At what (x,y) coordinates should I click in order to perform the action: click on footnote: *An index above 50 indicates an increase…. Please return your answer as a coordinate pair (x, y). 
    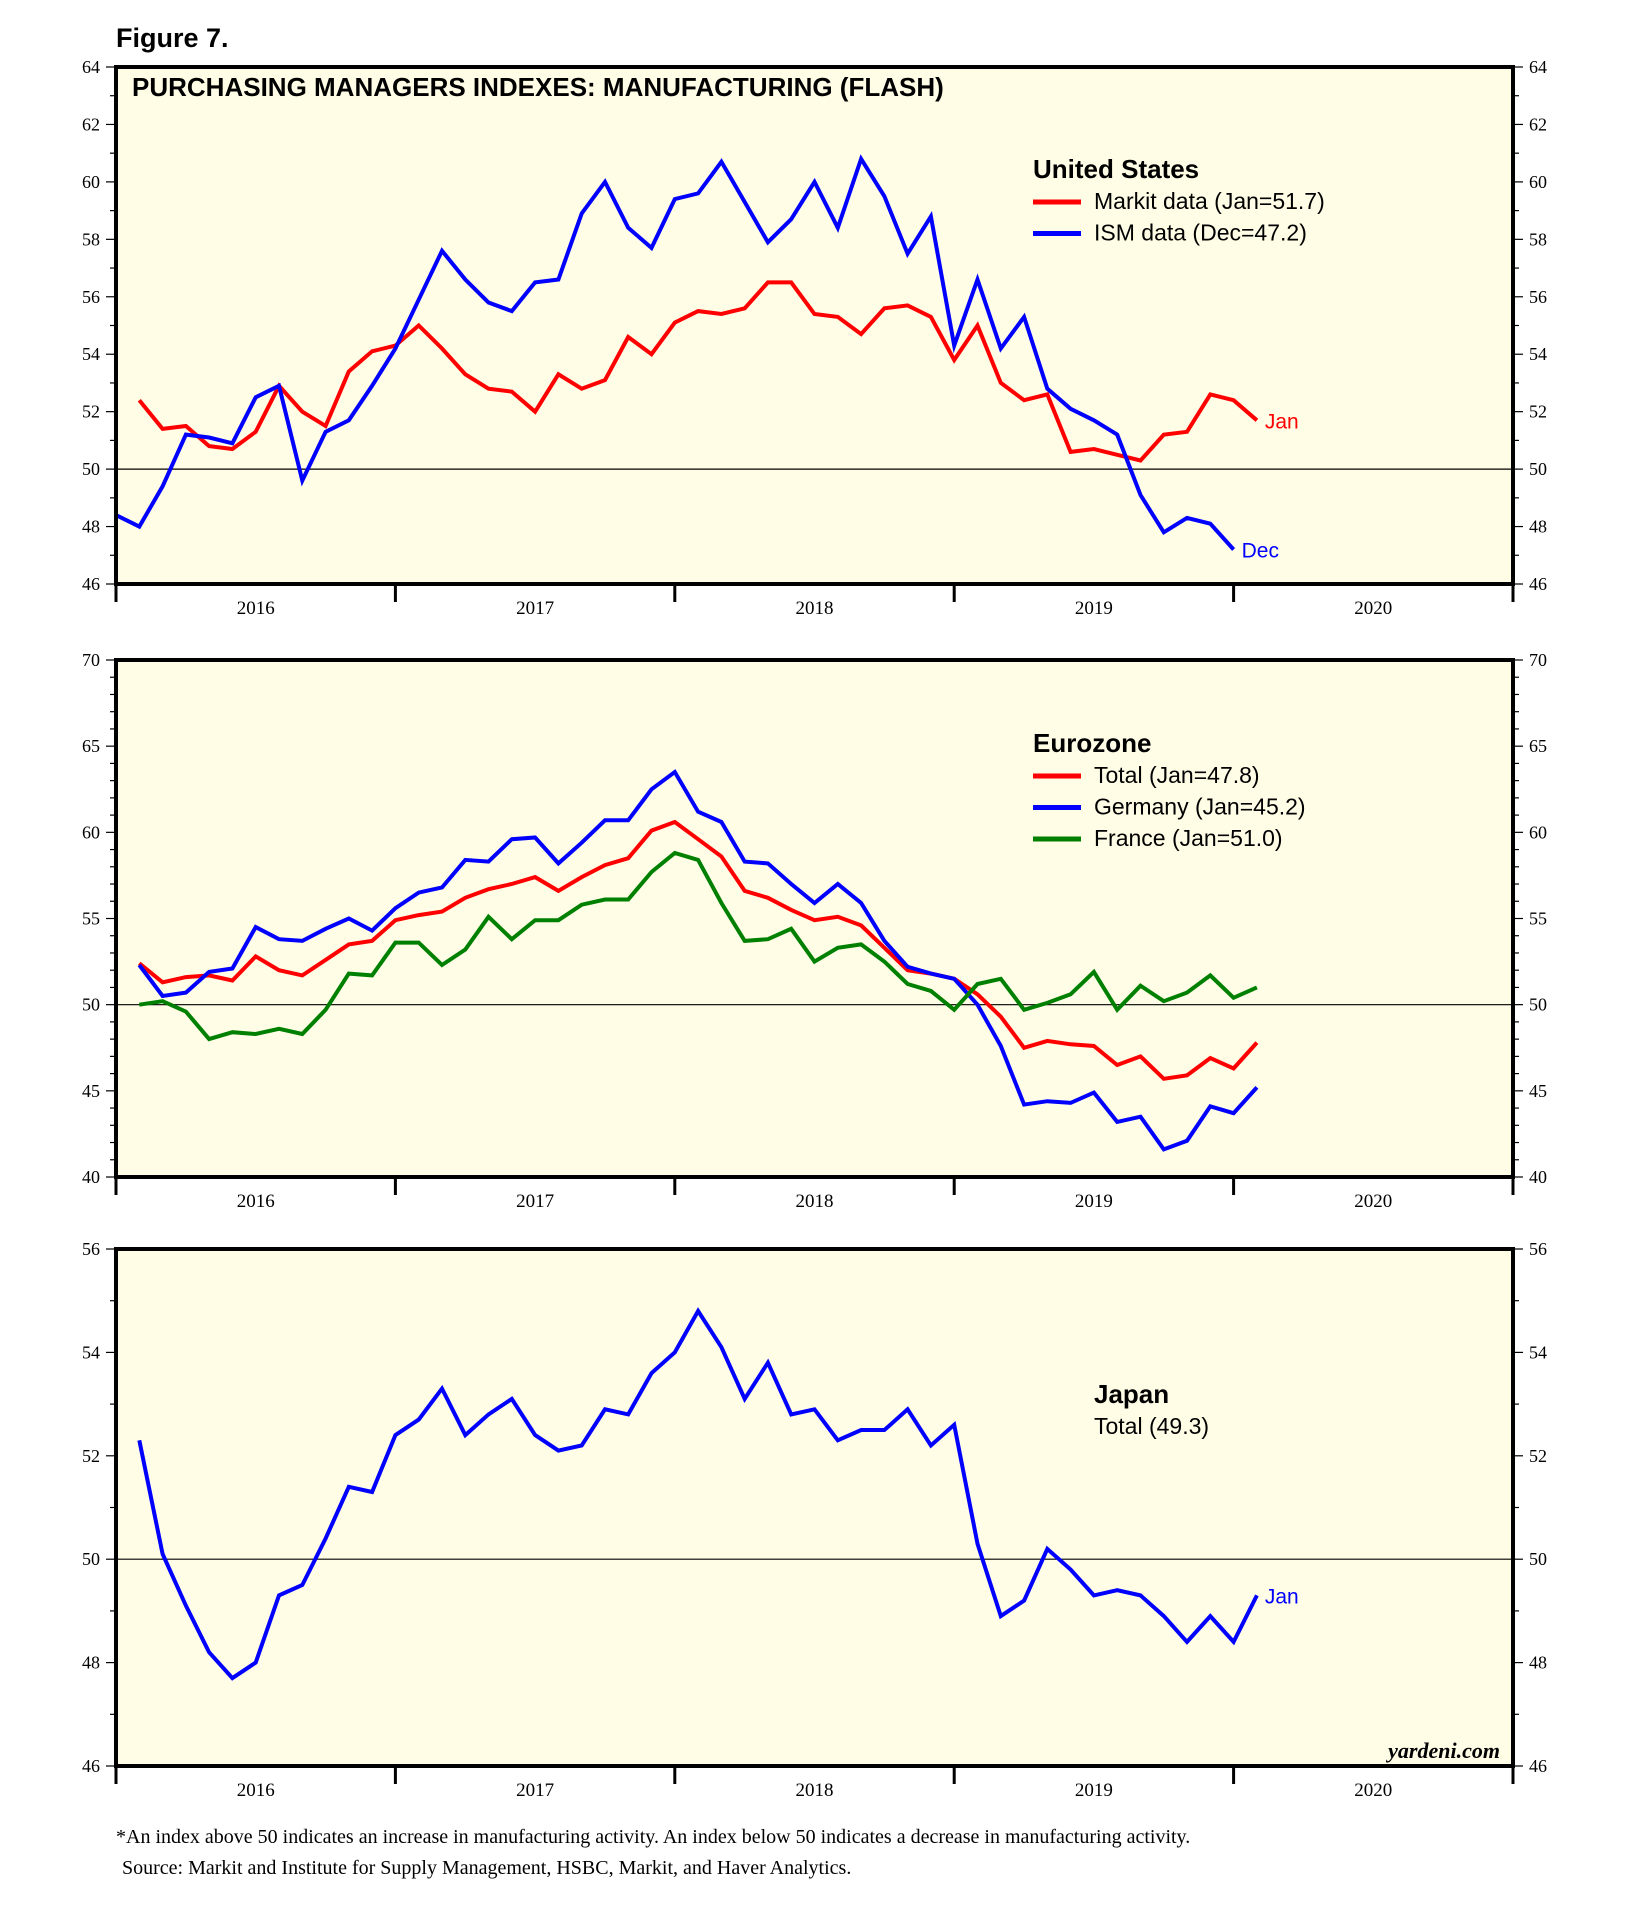
    Looking at the image, I should click on (653, 1837).